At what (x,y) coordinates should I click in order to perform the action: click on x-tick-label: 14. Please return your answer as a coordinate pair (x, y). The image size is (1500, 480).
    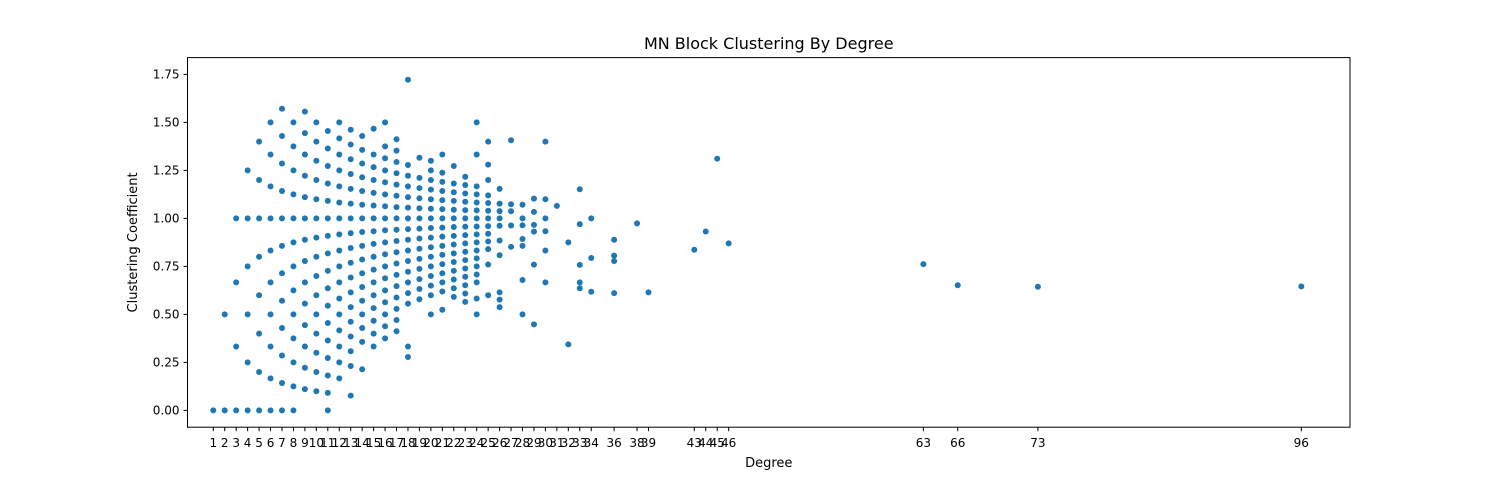
    Looking at the image, I should click on (362, 443).